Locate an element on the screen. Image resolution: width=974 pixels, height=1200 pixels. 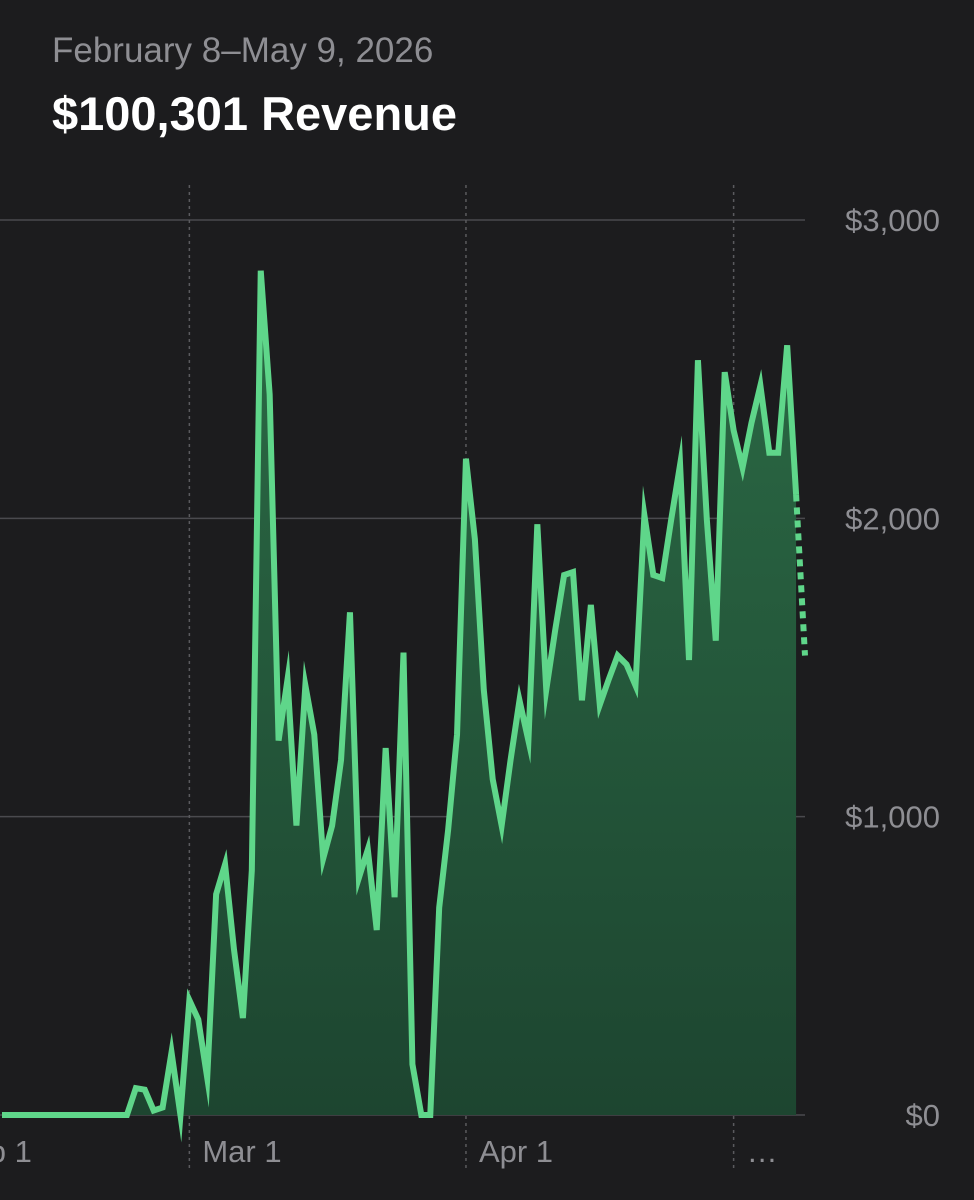
x-tick-label: Mar 1 is located at coordinates (241, 1151).